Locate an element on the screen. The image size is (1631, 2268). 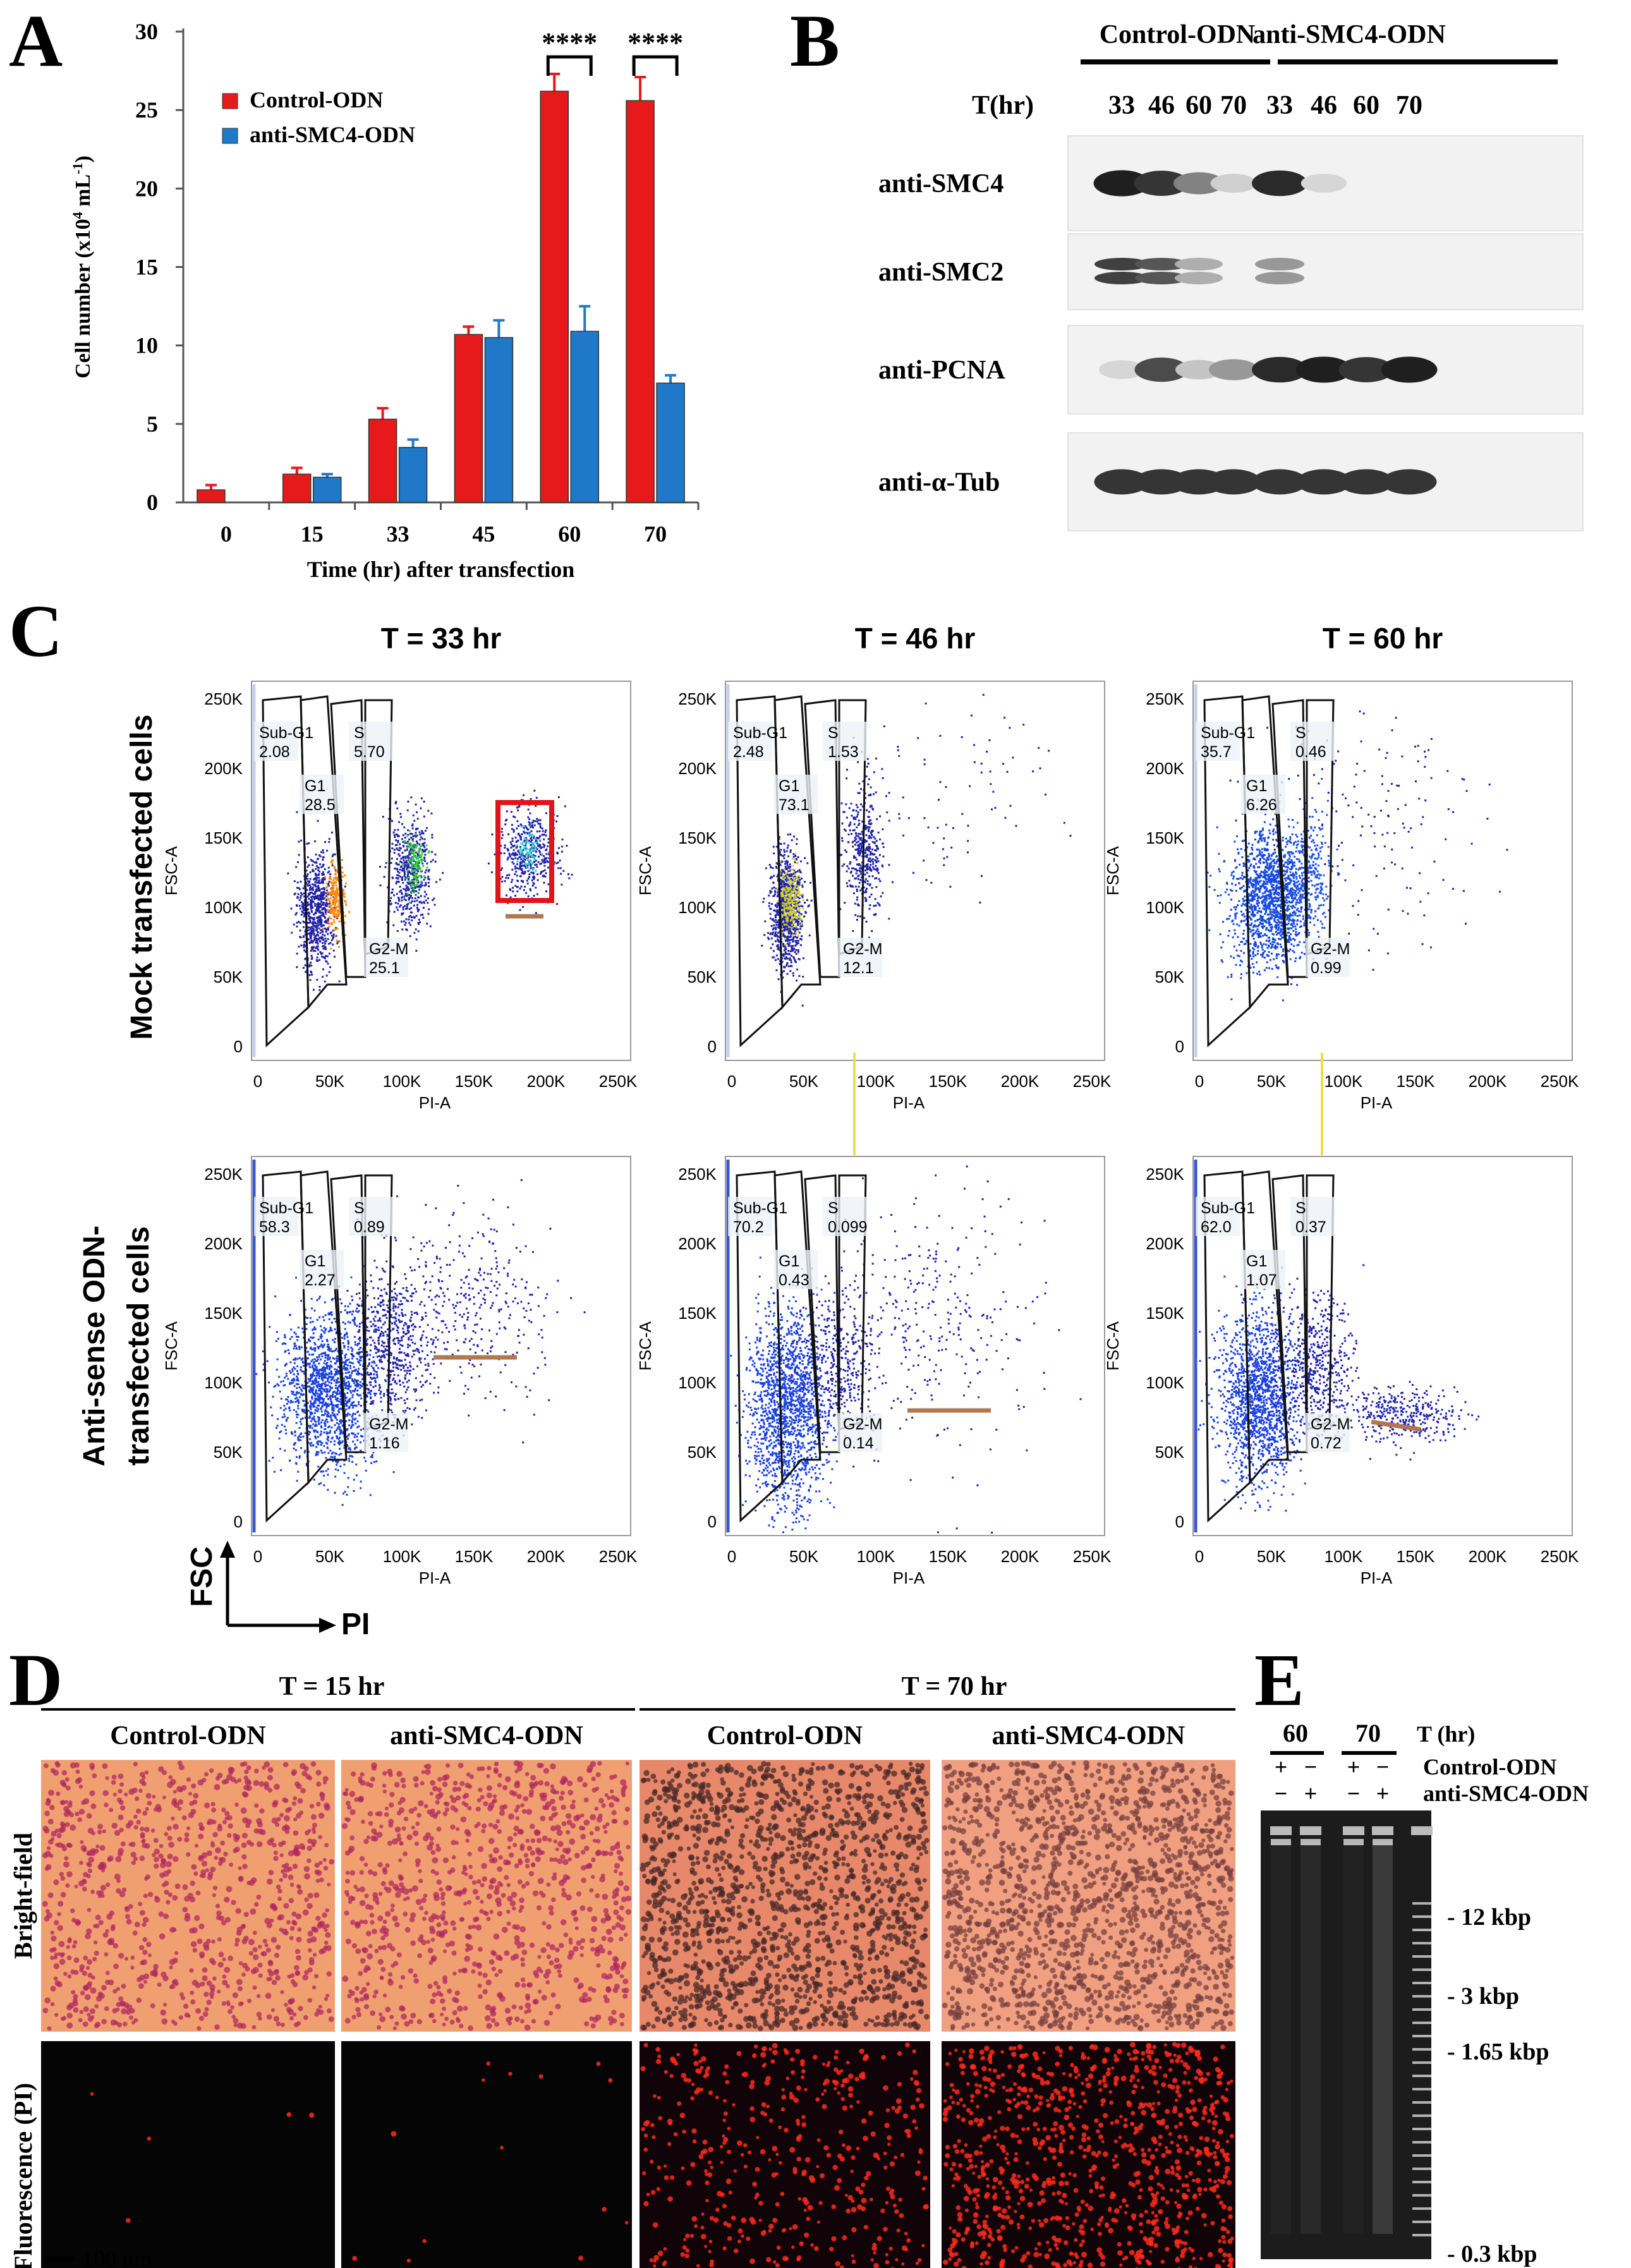
g2m-marker-bar is located at coordinates (1396, 1426).